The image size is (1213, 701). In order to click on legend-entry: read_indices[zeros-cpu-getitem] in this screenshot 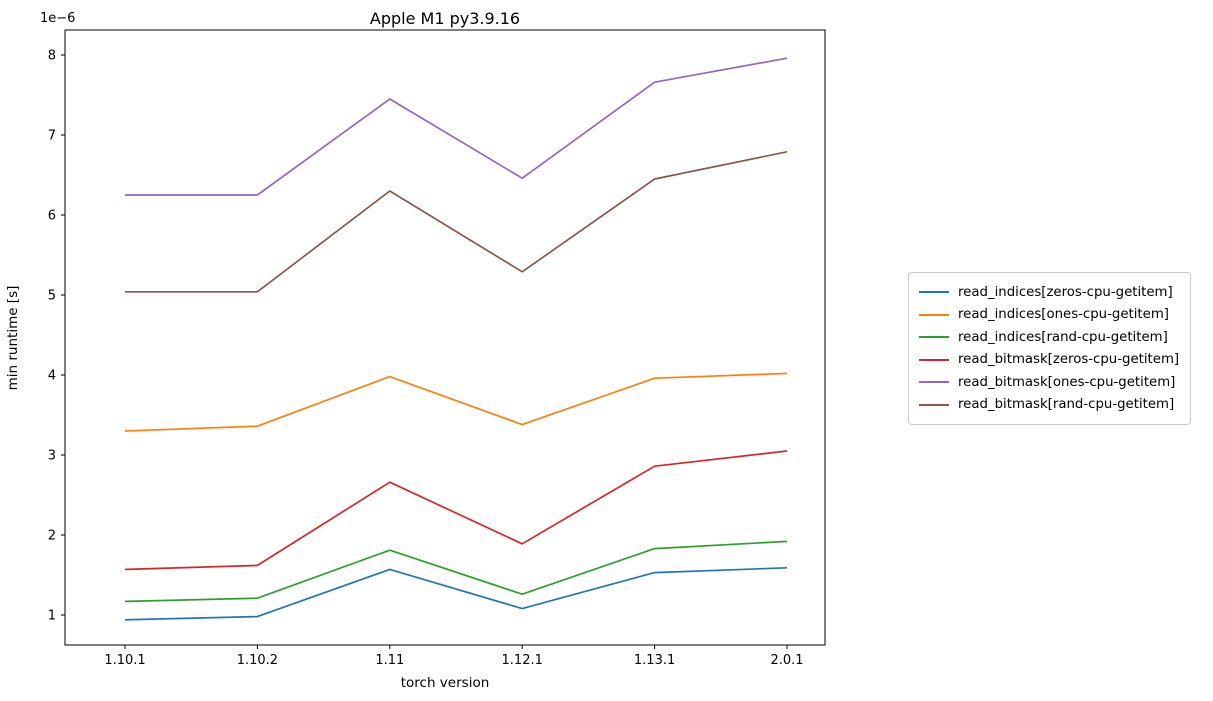, I will do `click(1049, 292)`.